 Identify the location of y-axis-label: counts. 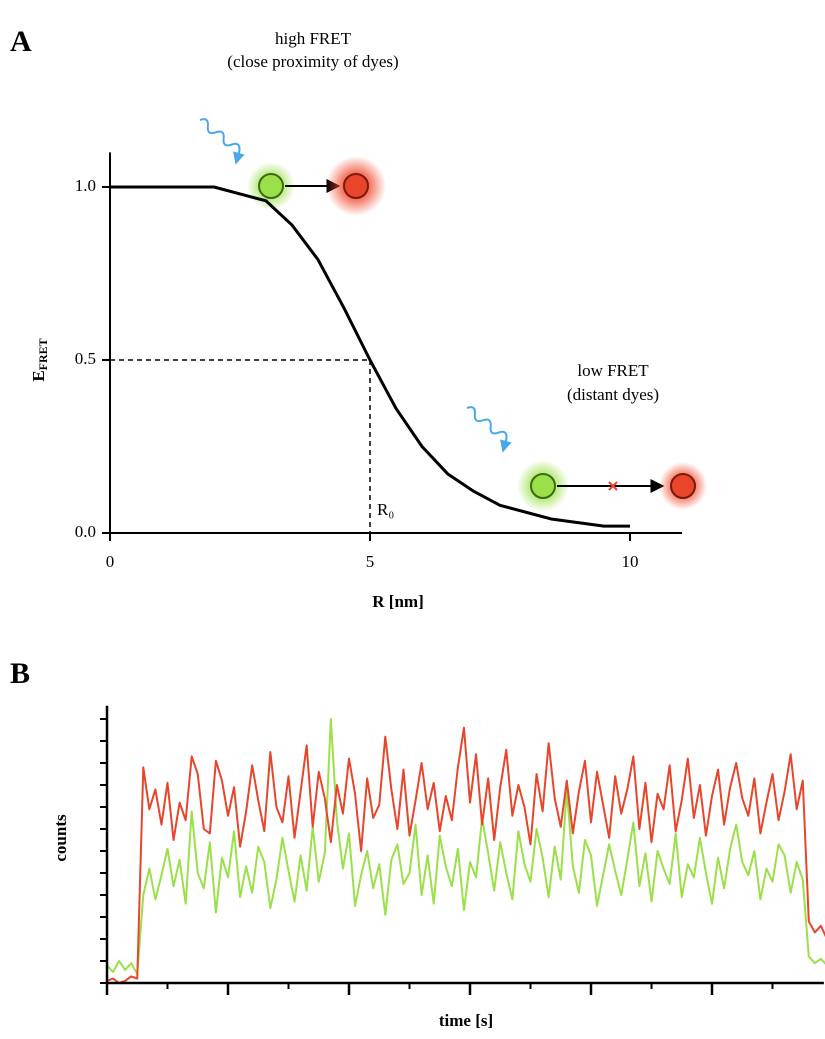
(60, 838).